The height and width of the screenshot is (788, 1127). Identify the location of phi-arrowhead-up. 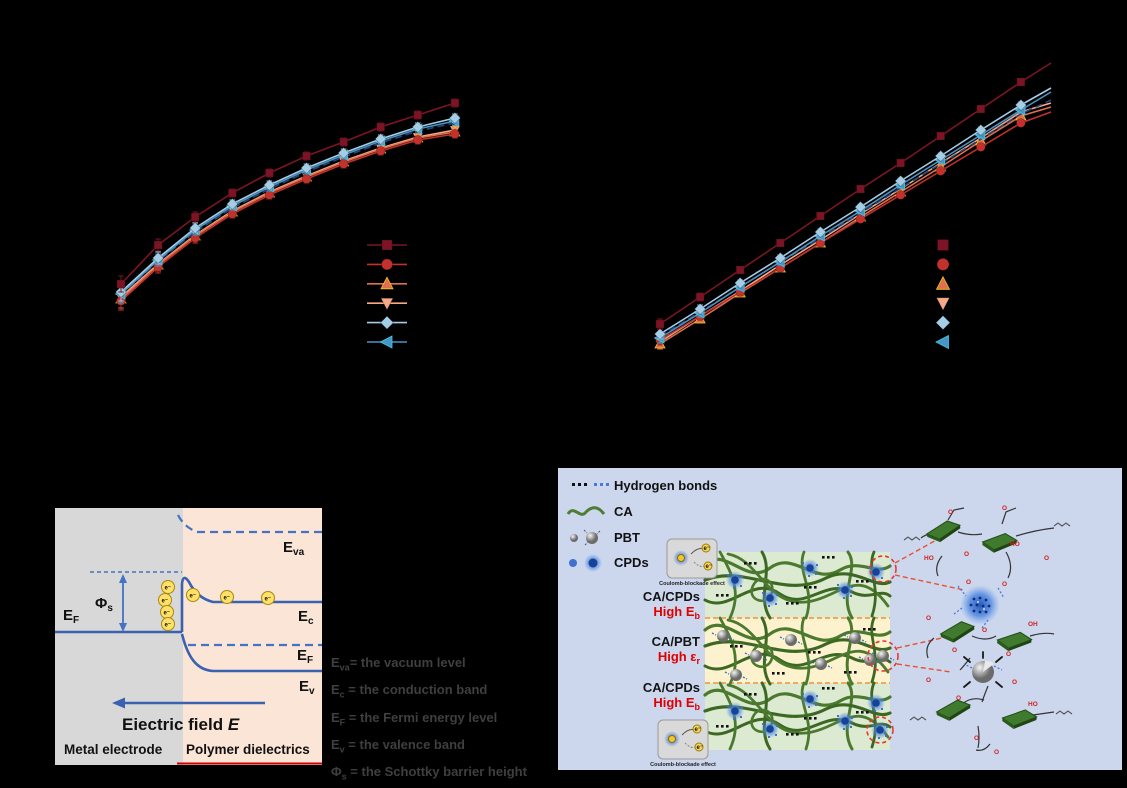
(123, 578).